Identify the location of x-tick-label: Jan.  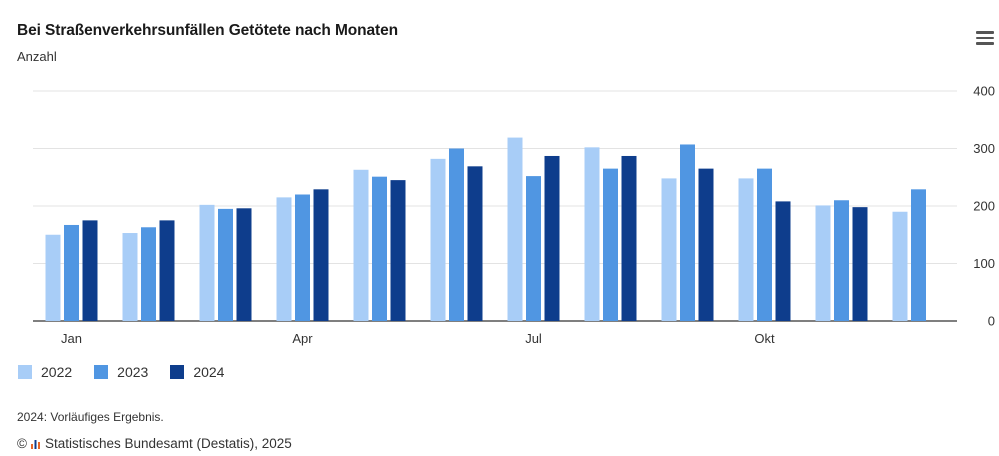
(71, 338).